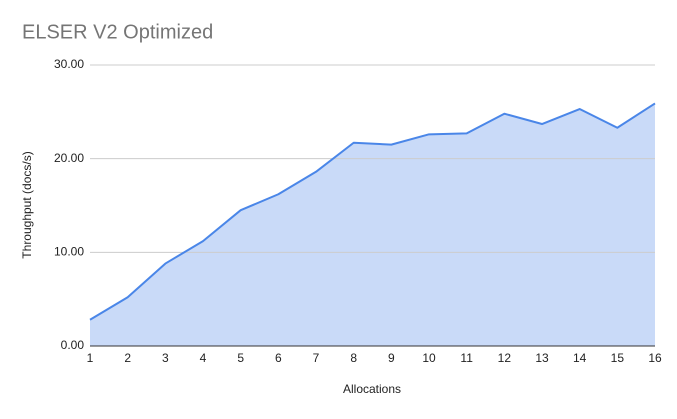 This screenshot has width=677, height=419. Describe the element at coordinates (655, 358) in the screenshot. I see `x-tick-label: 16` at that location.